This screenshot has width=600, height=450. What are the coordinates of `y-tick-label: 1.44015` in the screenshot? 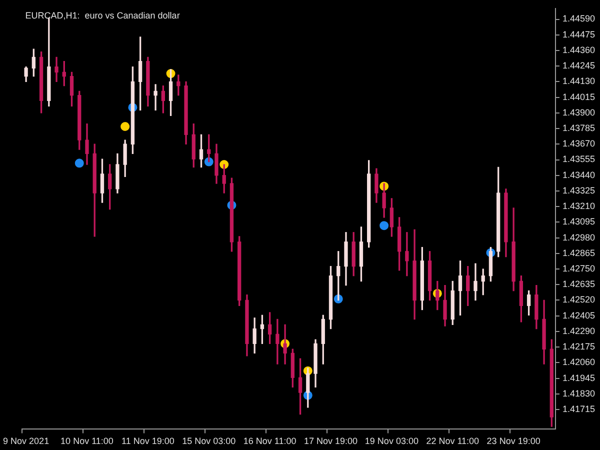 It's located at (579, 97).